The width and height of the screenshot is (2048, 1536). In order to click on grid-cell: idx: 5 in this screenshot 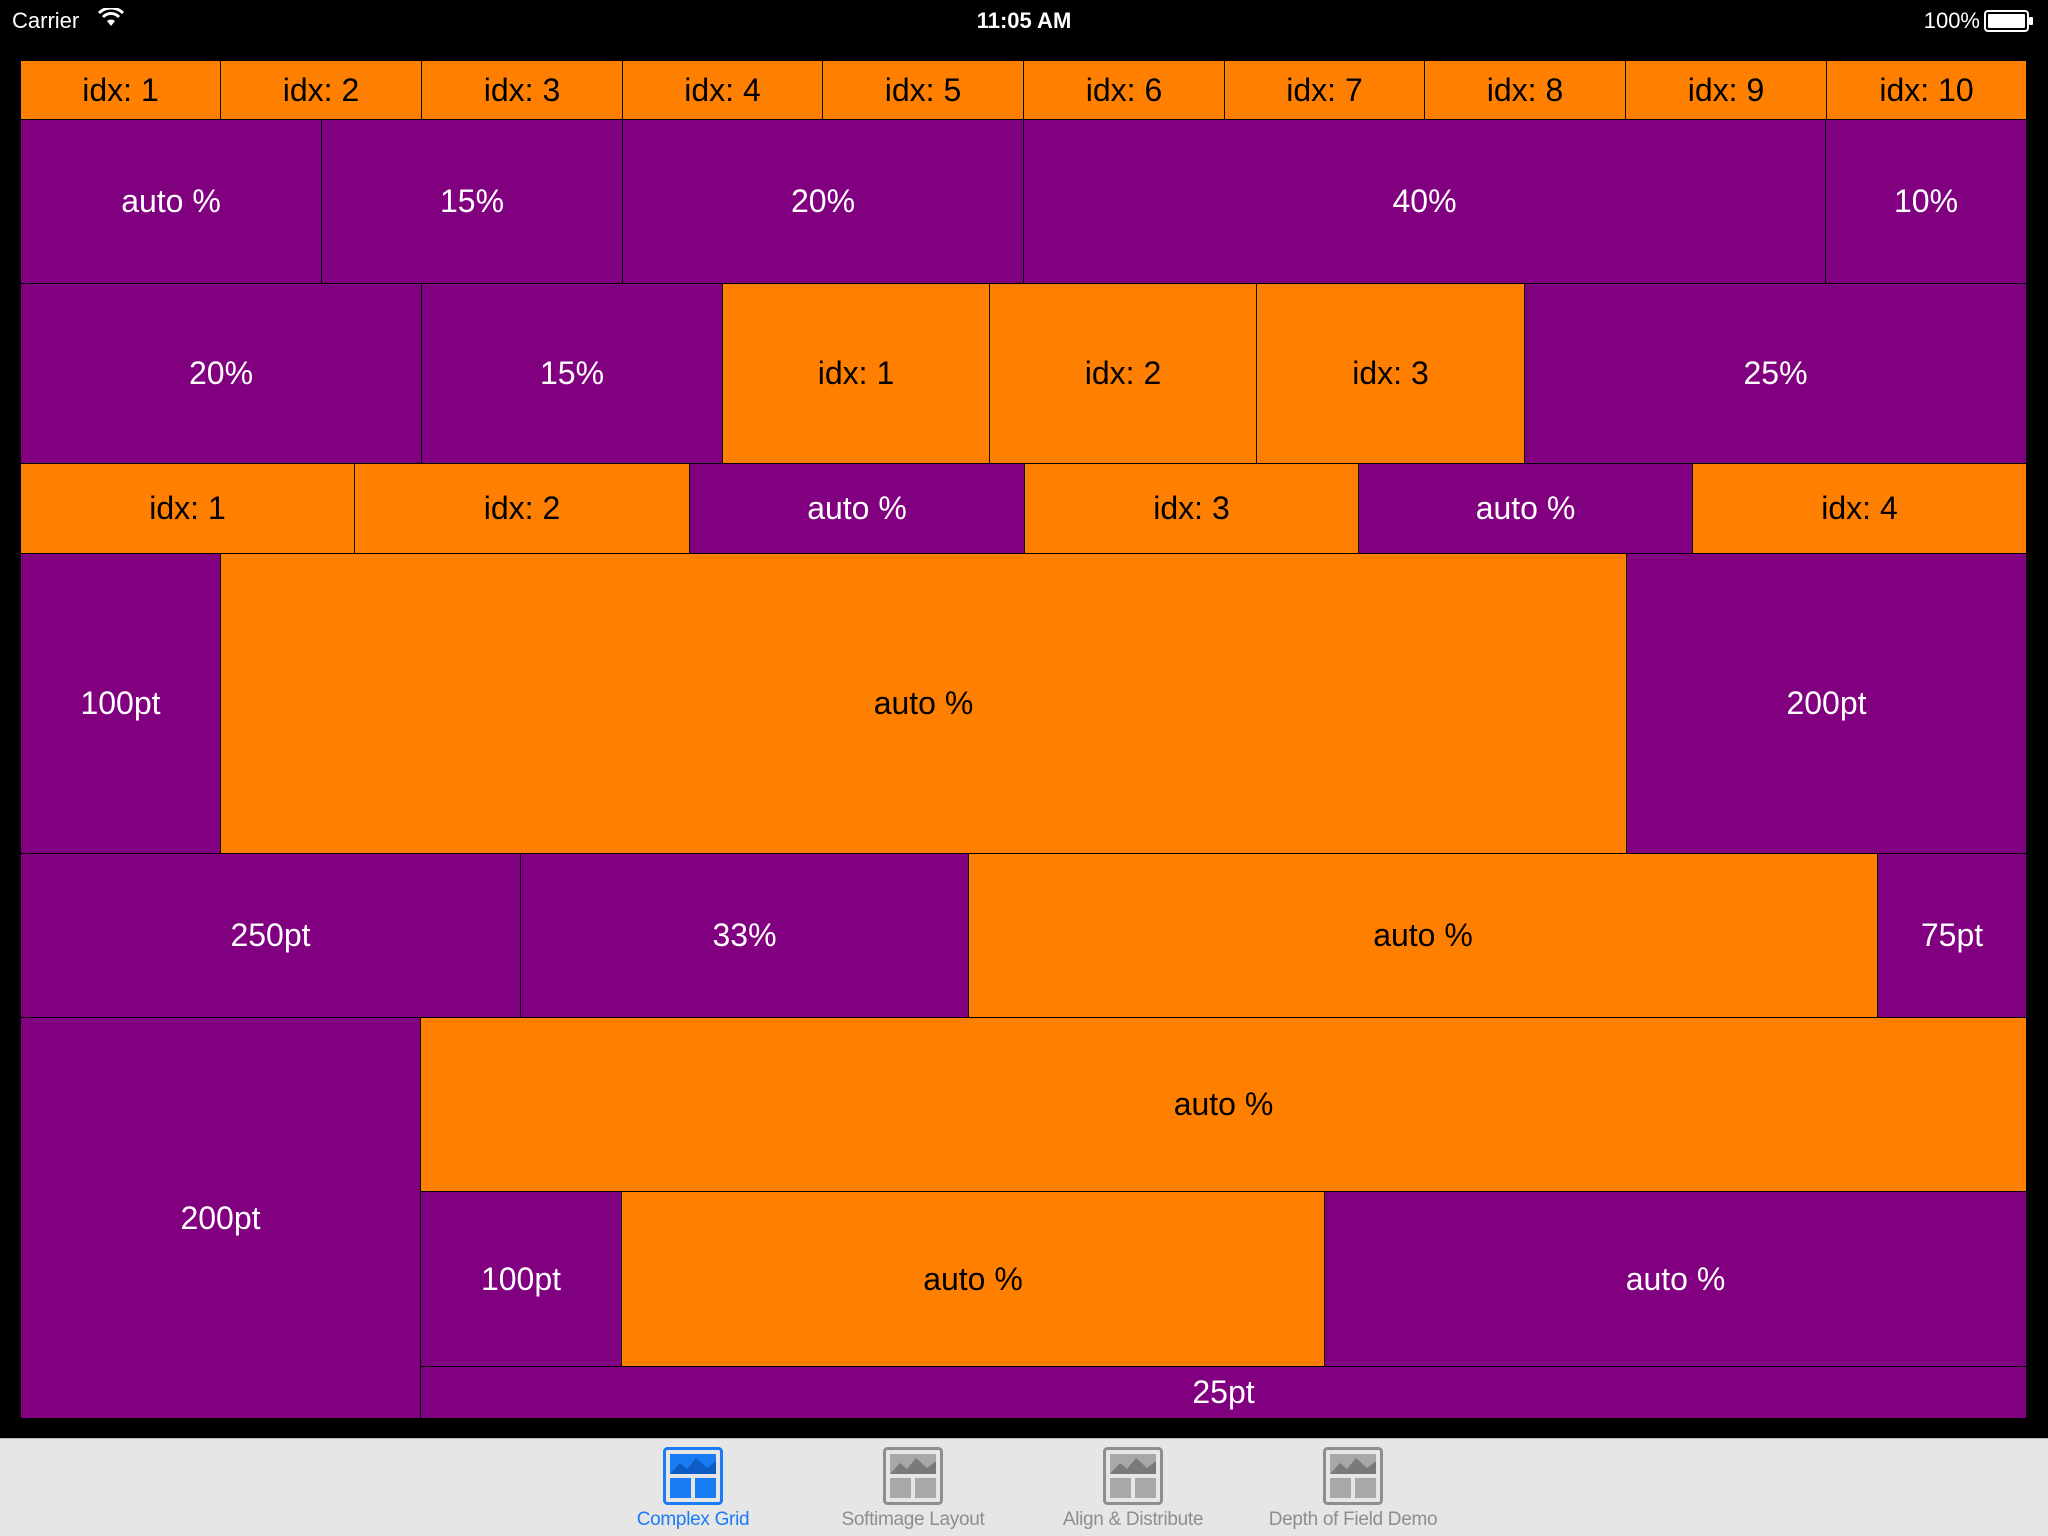, I will do `click(923, 90)`.